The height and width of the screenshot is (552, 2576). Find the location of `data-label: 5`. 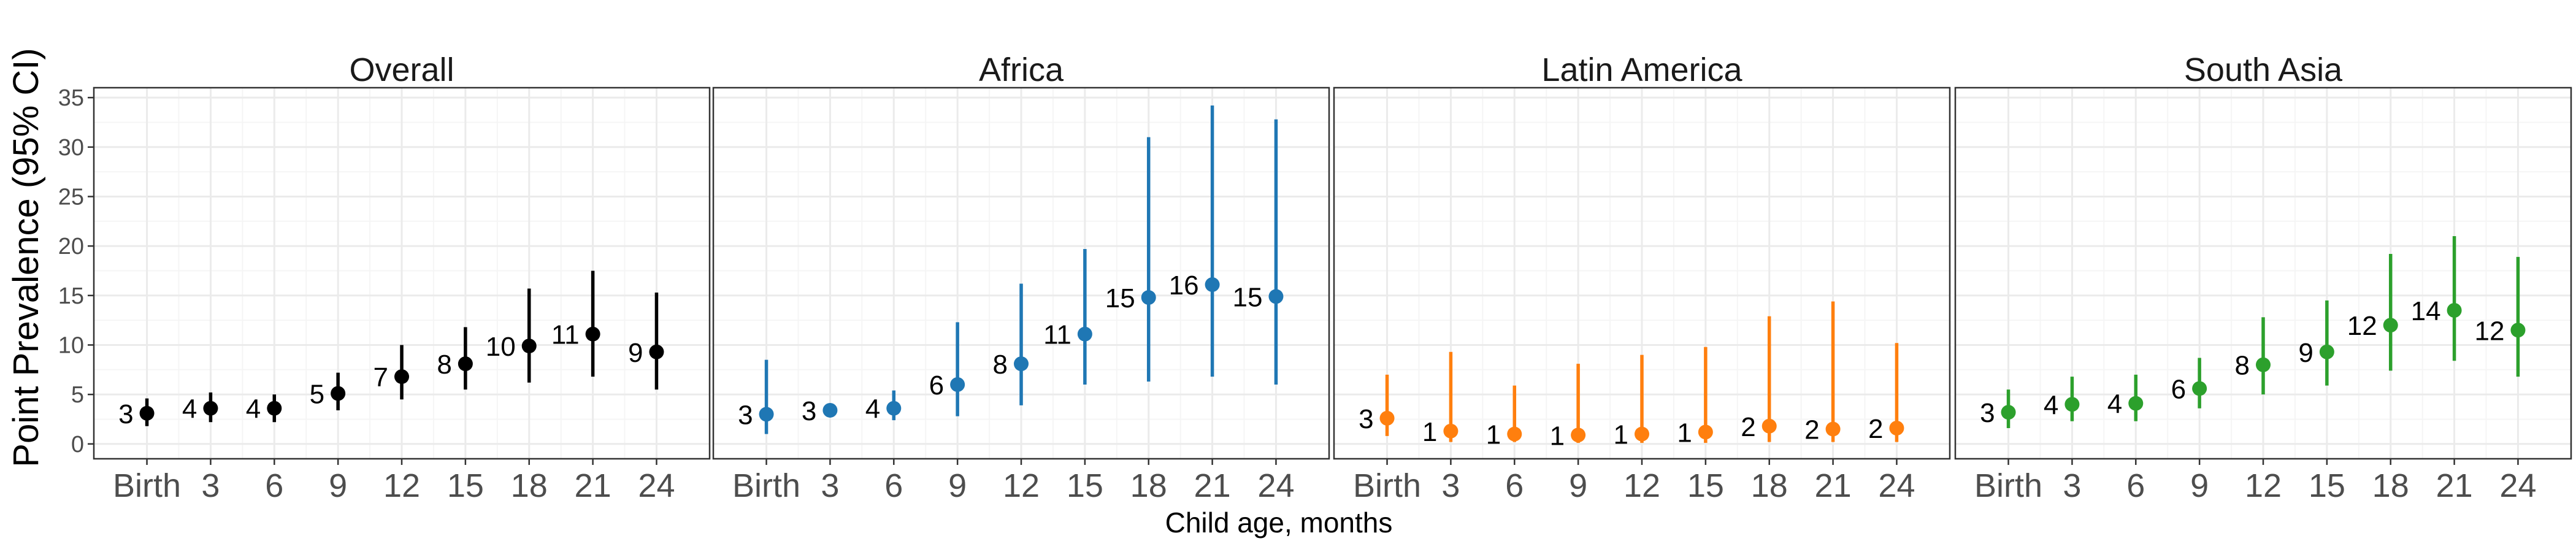

data-label: 5 is located at coordinates (317, 395).